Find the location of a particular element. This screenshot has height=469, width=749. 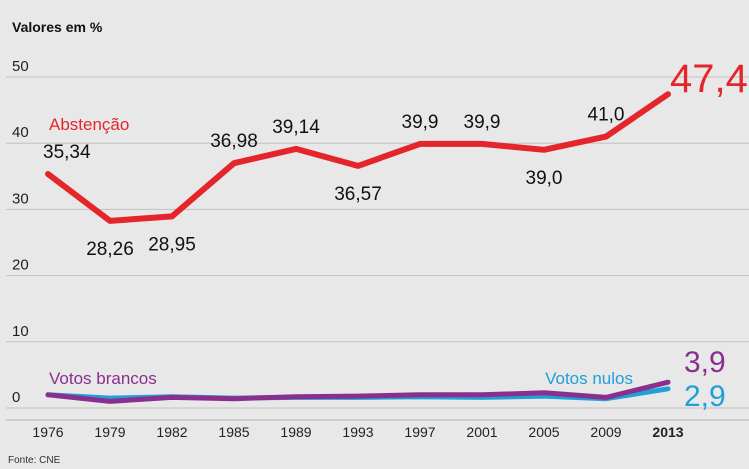

y-tick-label: 0 is located at coordinates (16, 397).